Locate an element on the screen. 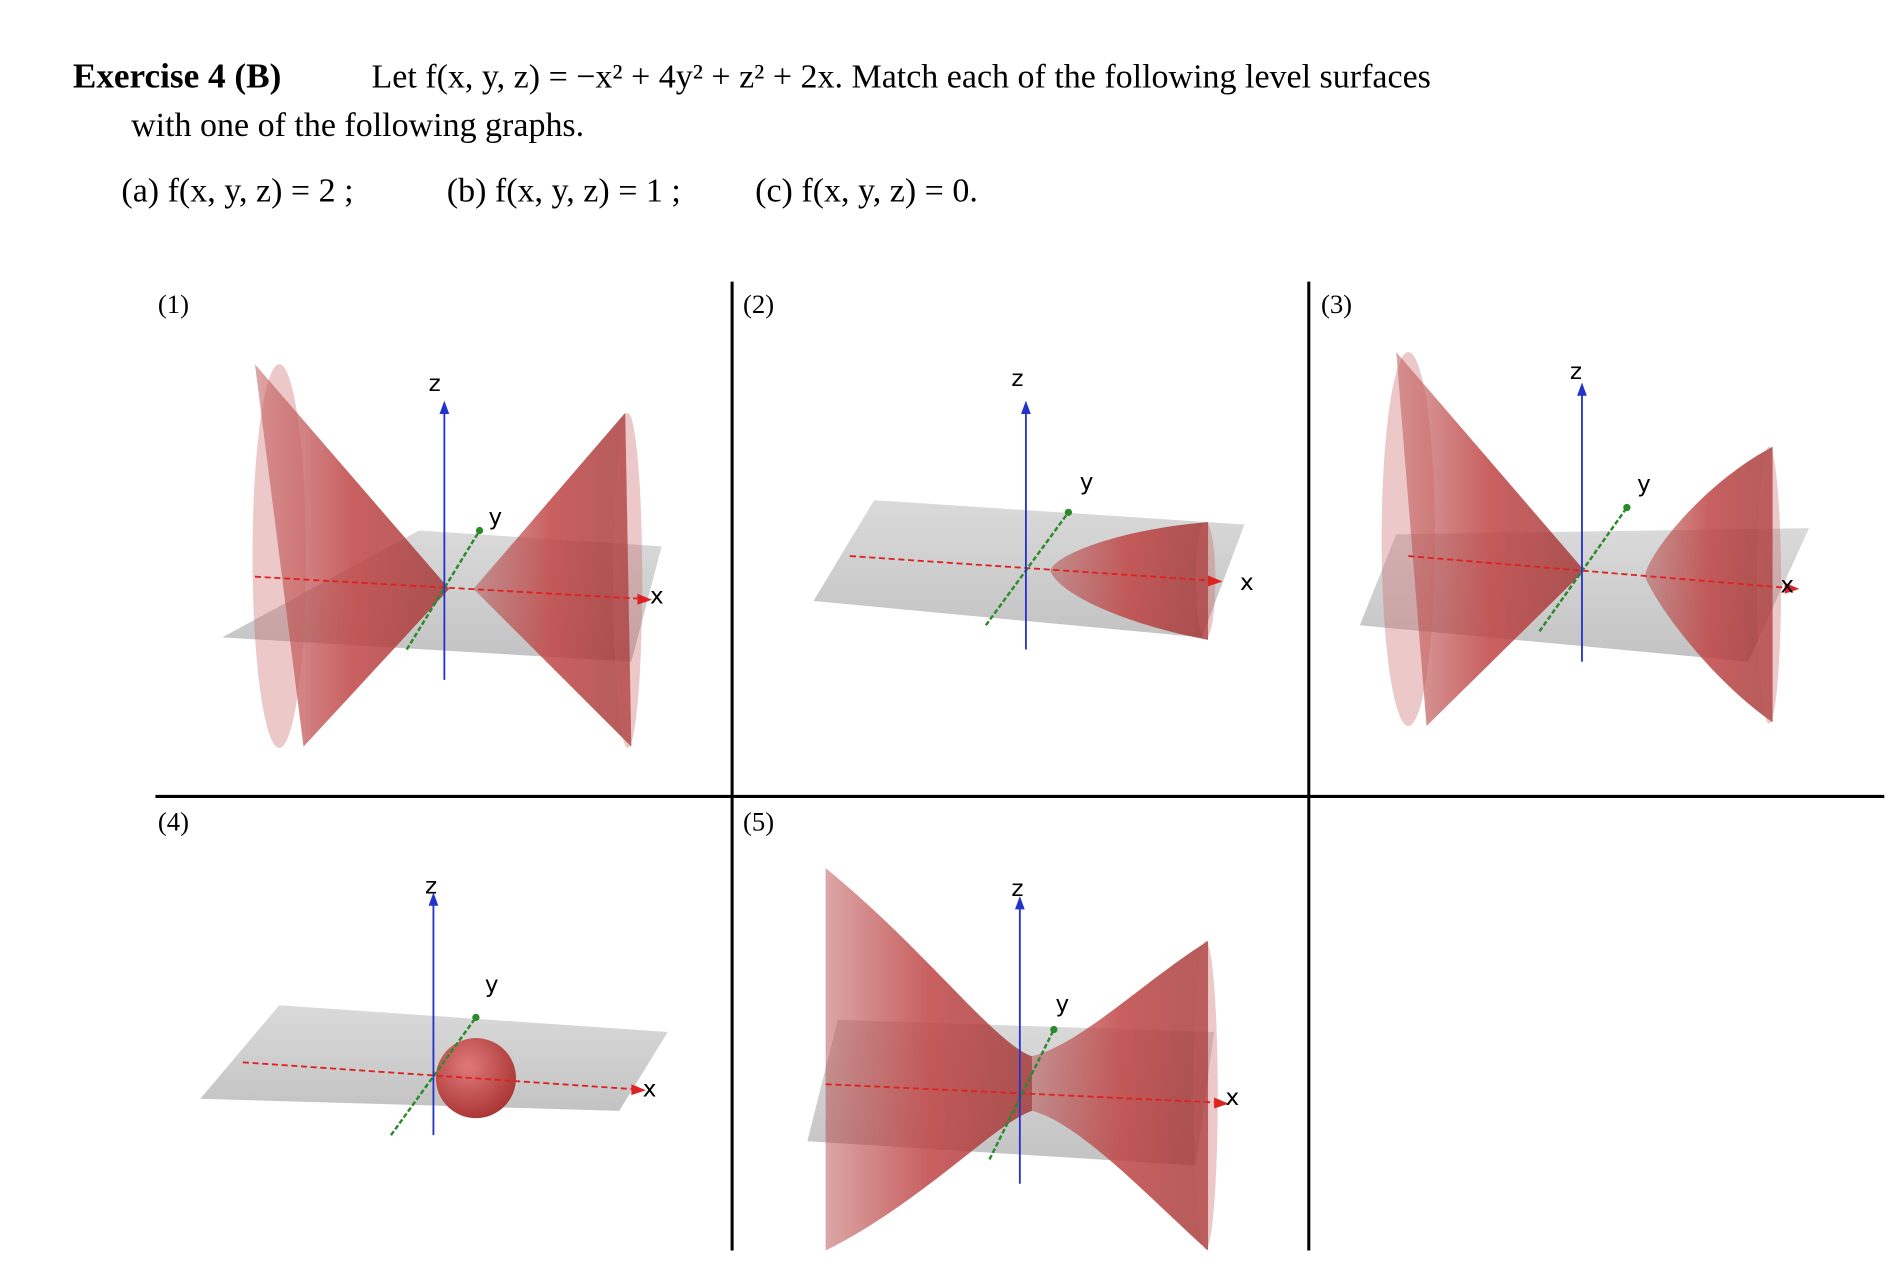 The width and height of the screenshot is (1894, 1272). panel-label: (4) is located at coordinates (173, 821).